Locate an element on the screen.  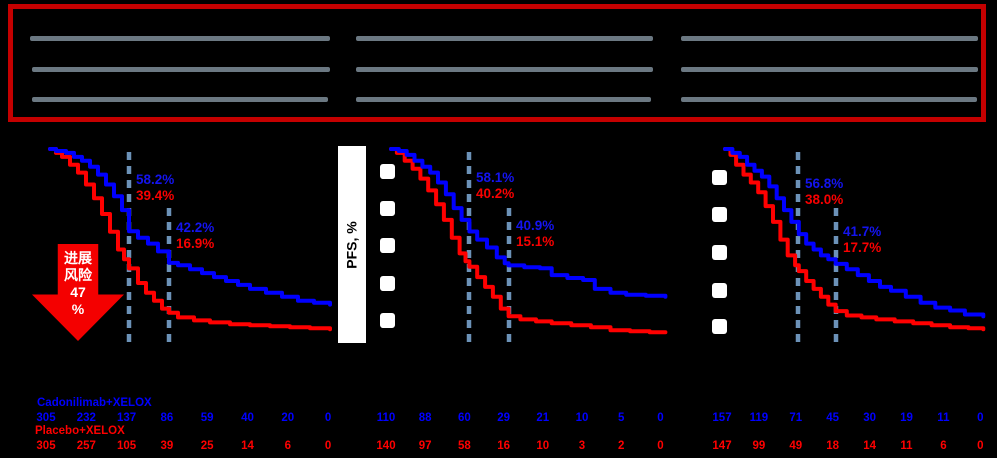
milestone1-blue-pct: 58.2% is located at coordinates (155, 179).